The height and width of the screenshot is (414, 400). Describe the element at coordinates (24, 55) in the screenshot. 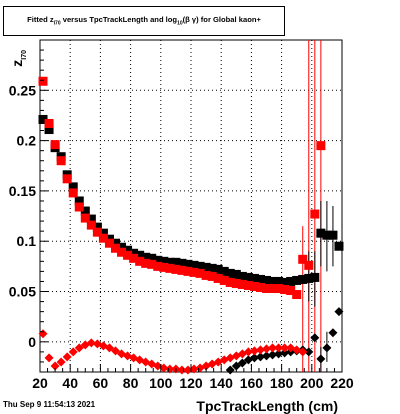

I see `y-axis-label-sub: I70` at that location.